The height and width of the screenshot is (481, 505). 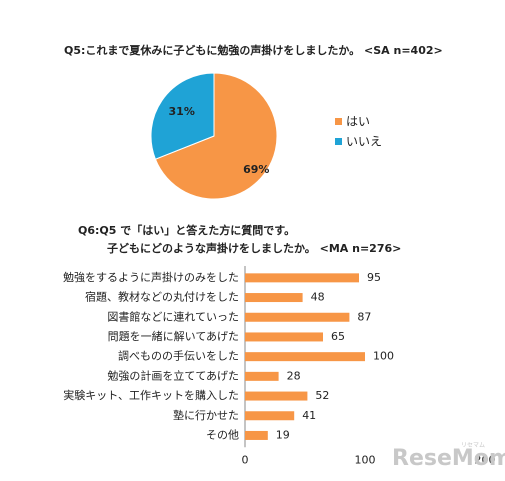 I want to click on category-label-0: 勉強をするように声掛けのみをした, so click(x=151, y=277).